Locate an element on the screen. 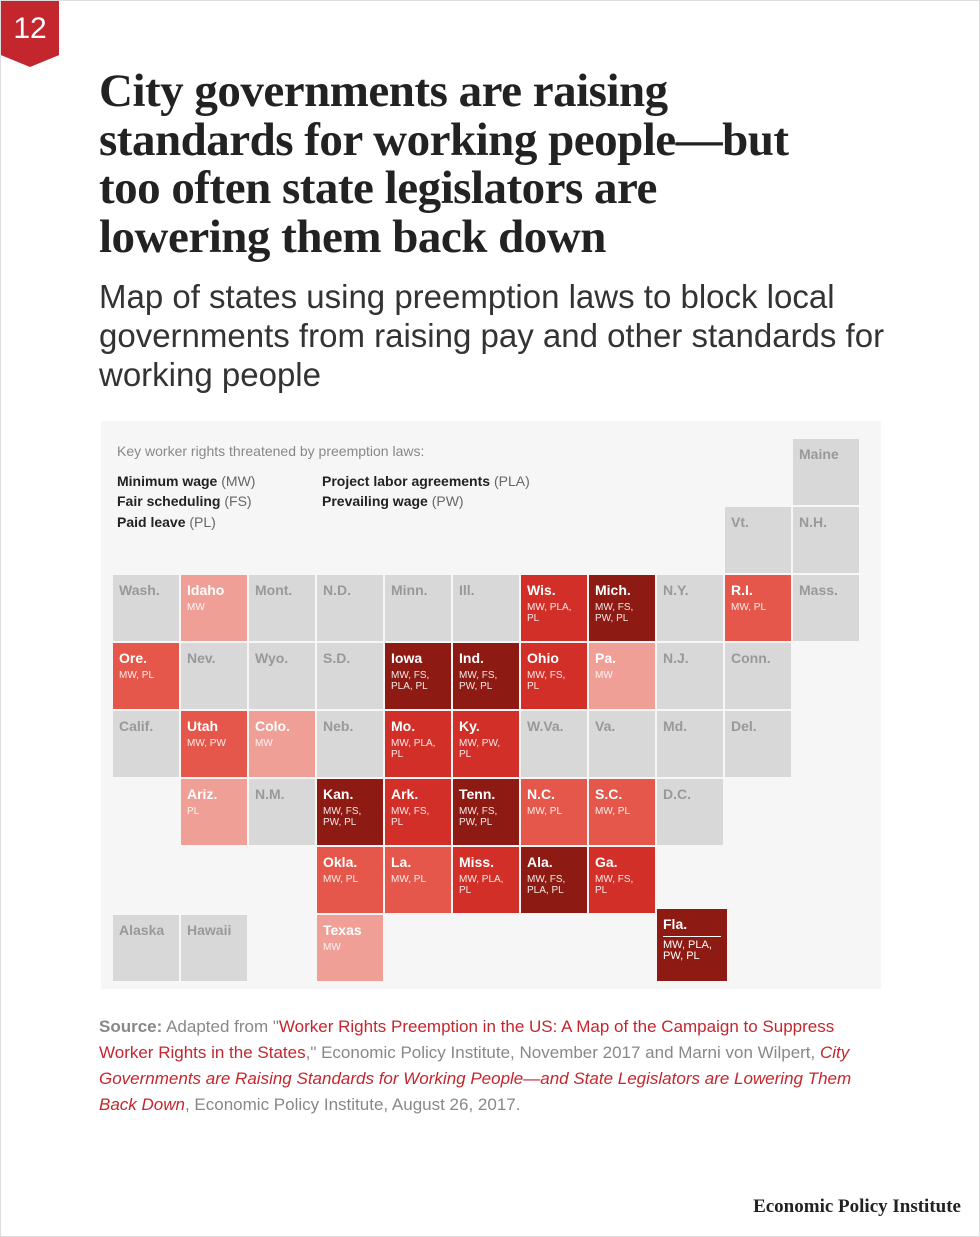 Image resolution: width=980 pixels, height=1237 pixels. state-name: Ill. is located at coordinates (467, 590).